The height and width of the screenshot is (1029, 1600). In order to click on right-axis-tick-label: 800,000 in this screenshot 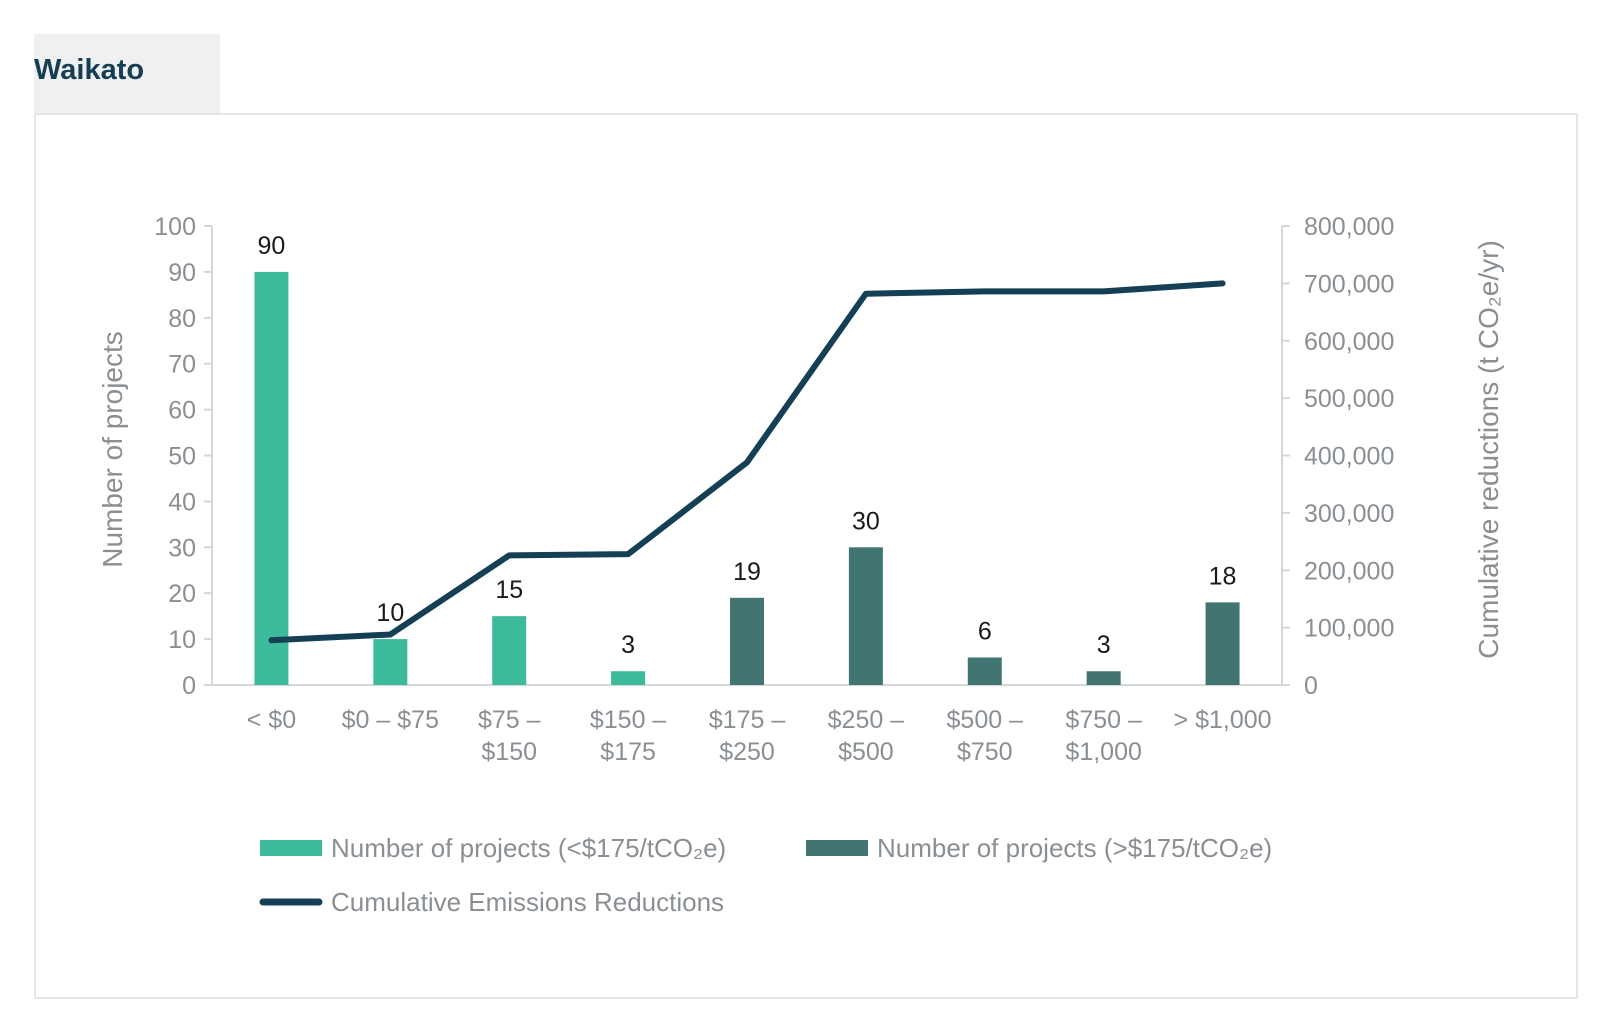, I will do `click(1349, 227)`.